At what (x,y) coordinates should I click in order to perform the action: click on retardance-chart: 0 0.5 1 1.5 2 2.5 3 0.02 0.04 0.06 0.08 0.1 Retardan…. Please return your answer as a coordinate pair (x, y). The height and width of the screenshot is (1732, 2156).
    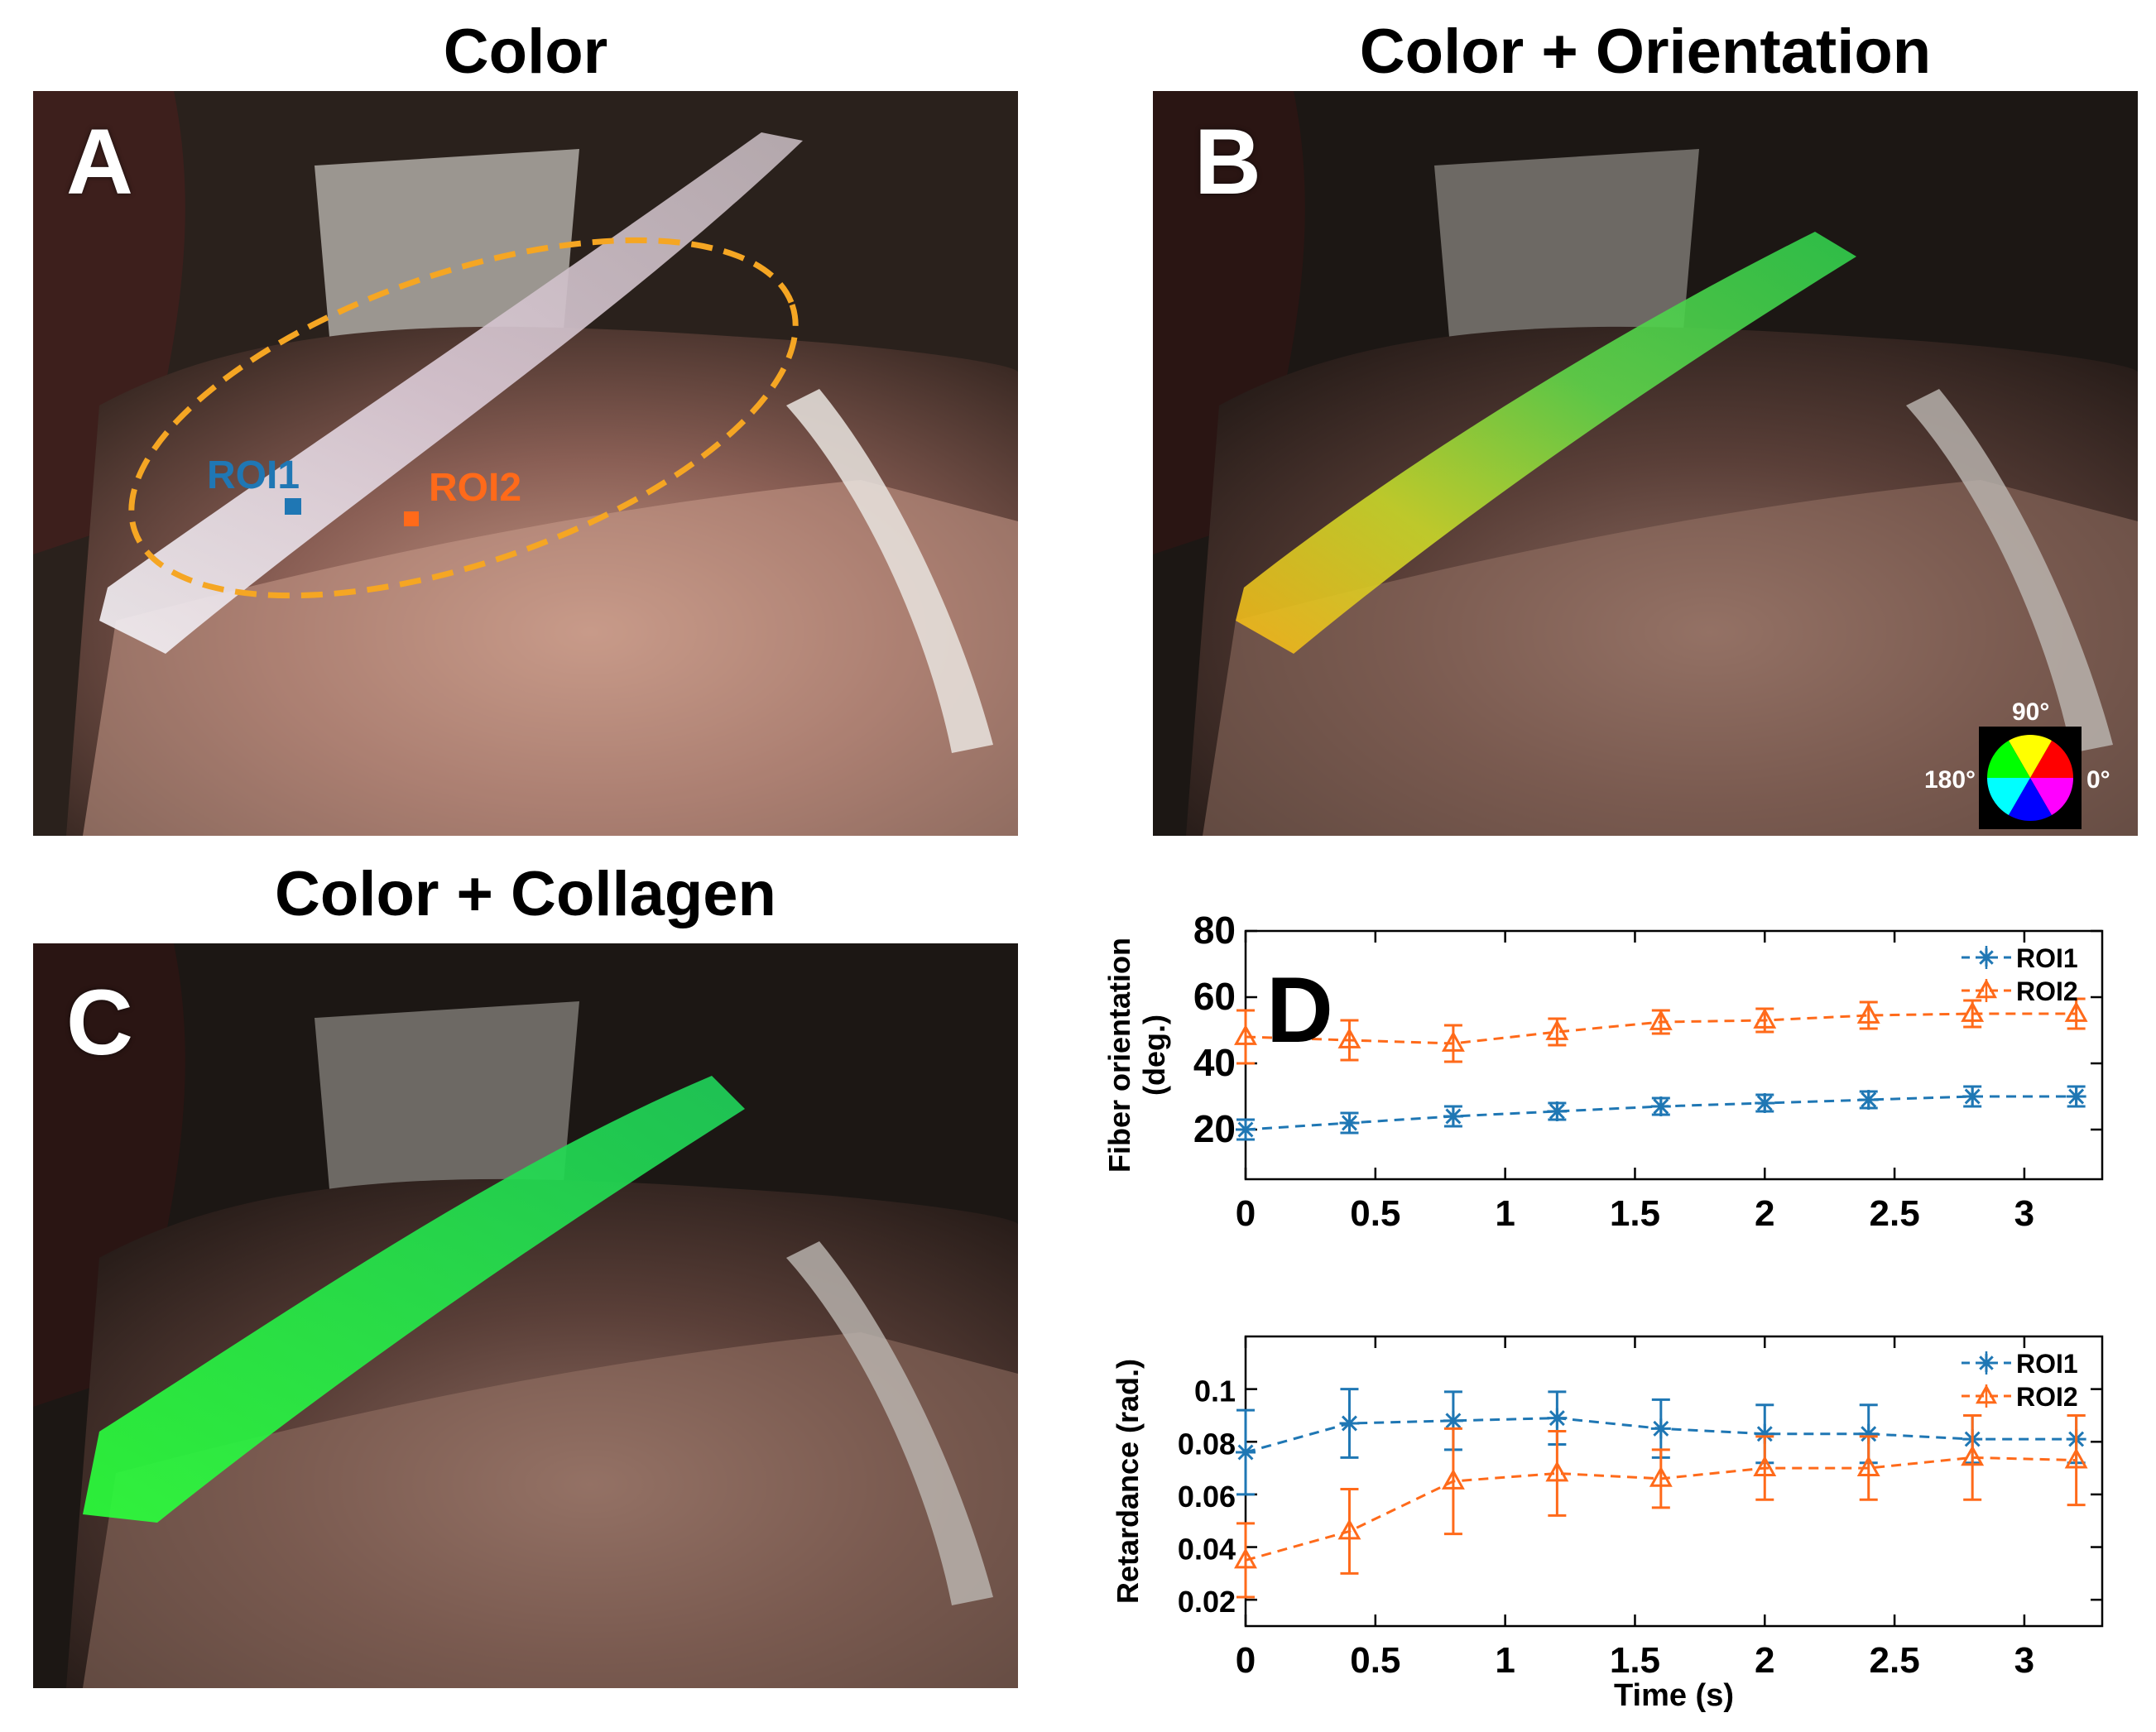
    Looking at the image, I should click on (1607, 1524).